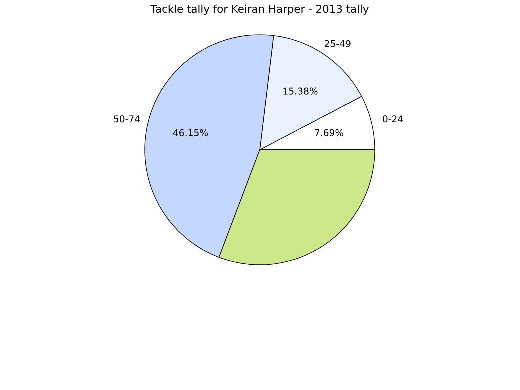 The height and width of the screenshot is (390, 520). Describe the element at coordinates (301, 91) in the screenshot. I see `data-label: 15.38%` at that location.